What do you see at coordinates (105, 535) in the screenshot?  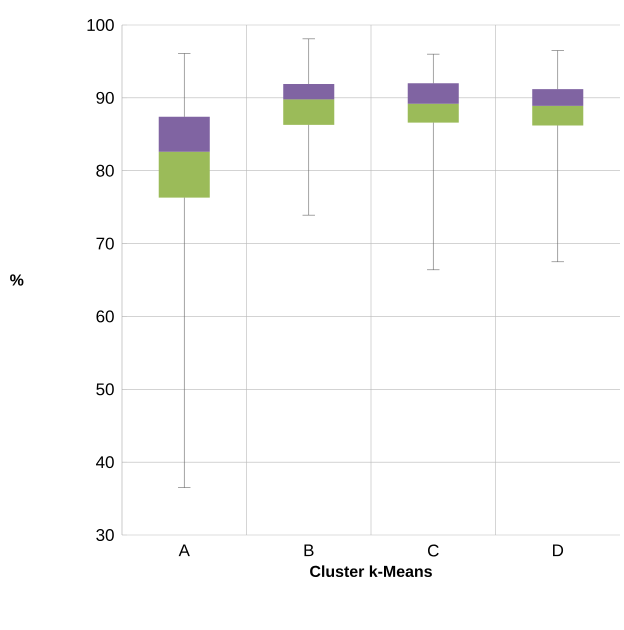 I see `y-tick-label: 30` at bounding box center [105, 535].